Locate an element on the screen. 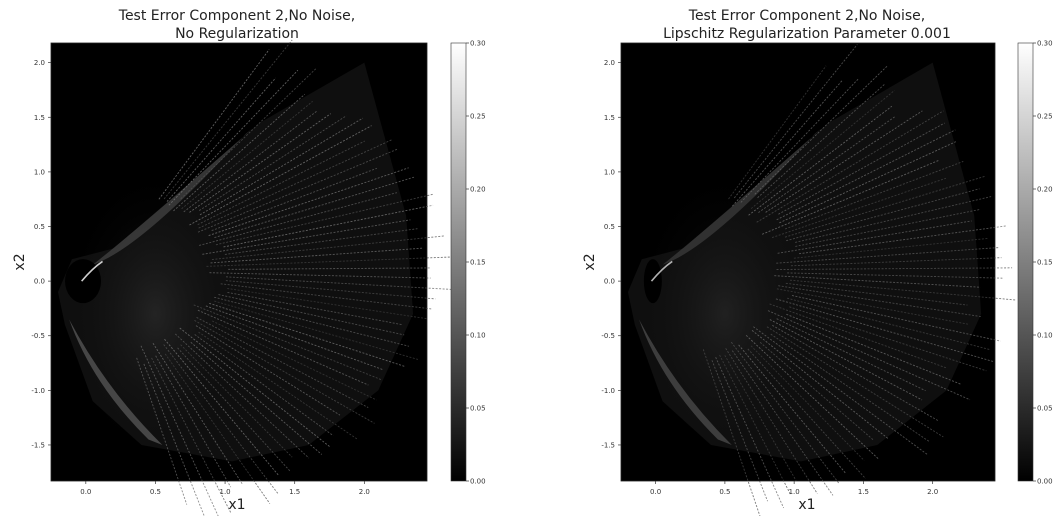 The image size is (1061, 516). colorbar-tick-label: 0.15 is located at coordinates (478, 263).